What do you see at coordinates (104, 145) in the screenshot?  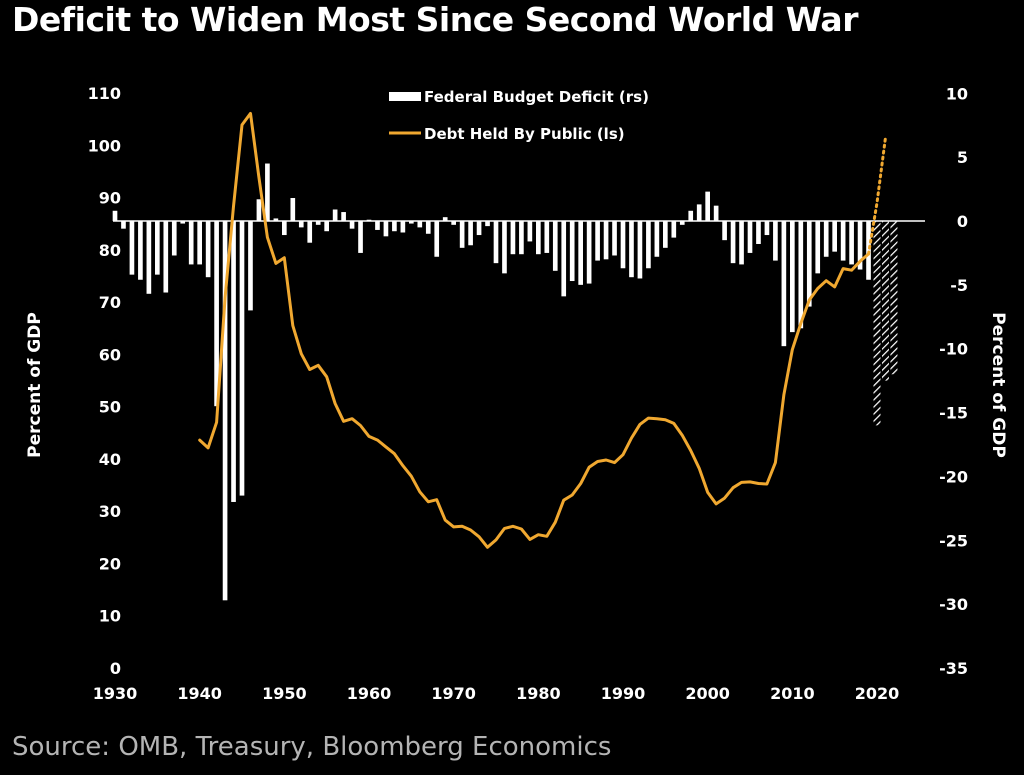 I see `y-left-tick-label: 100` at bounding box center [104, 145].